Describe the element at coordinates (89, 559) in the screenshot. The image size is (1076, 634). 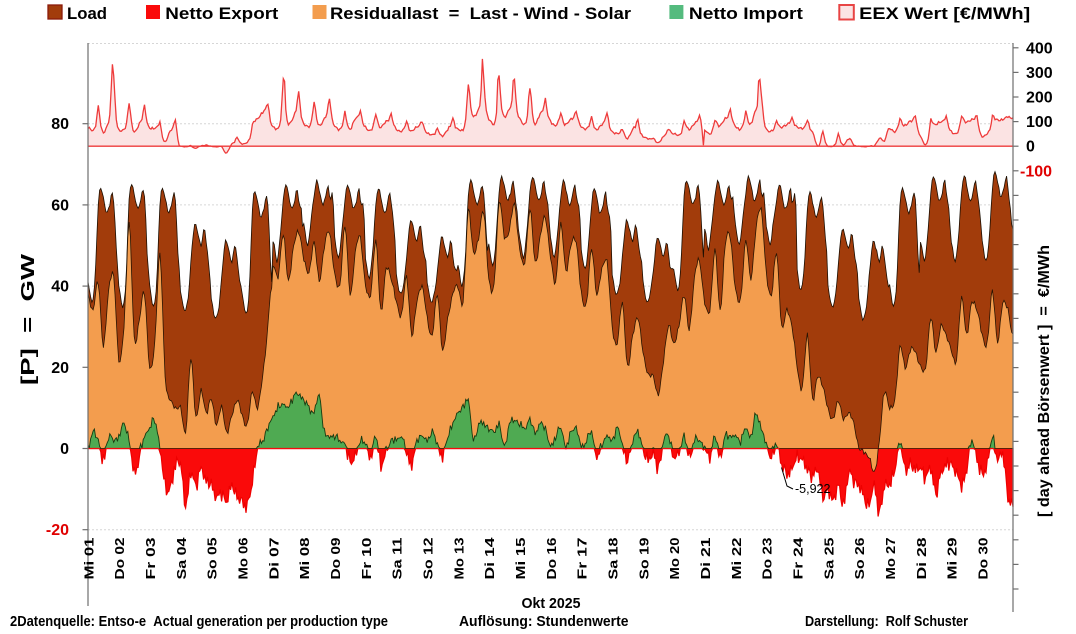
I see `svg-text: Mi 01` at that location.